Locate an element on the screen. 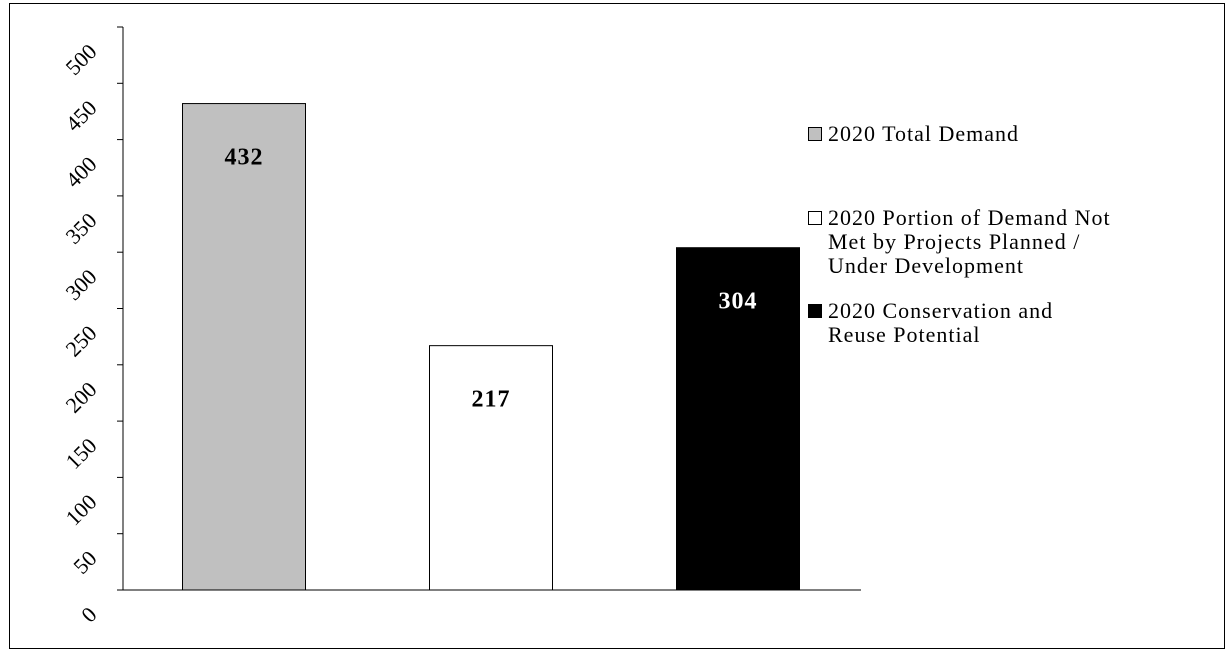 This screenshot has width=1231, height=654. legend-swatch-conservation-reuse is located at coordinates (815, 311).